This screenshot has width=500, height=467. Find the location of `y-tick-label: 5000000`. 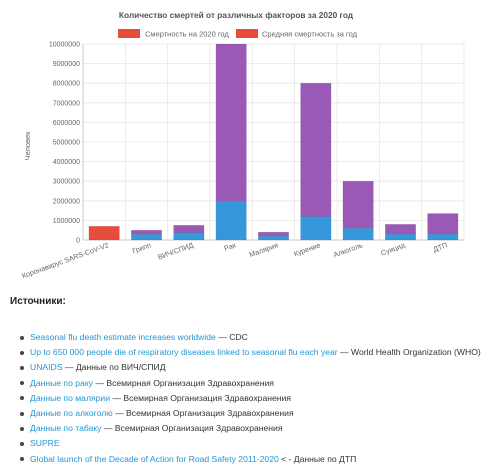

y-tick-label: 5000000 is located at coordinates (66, 143).